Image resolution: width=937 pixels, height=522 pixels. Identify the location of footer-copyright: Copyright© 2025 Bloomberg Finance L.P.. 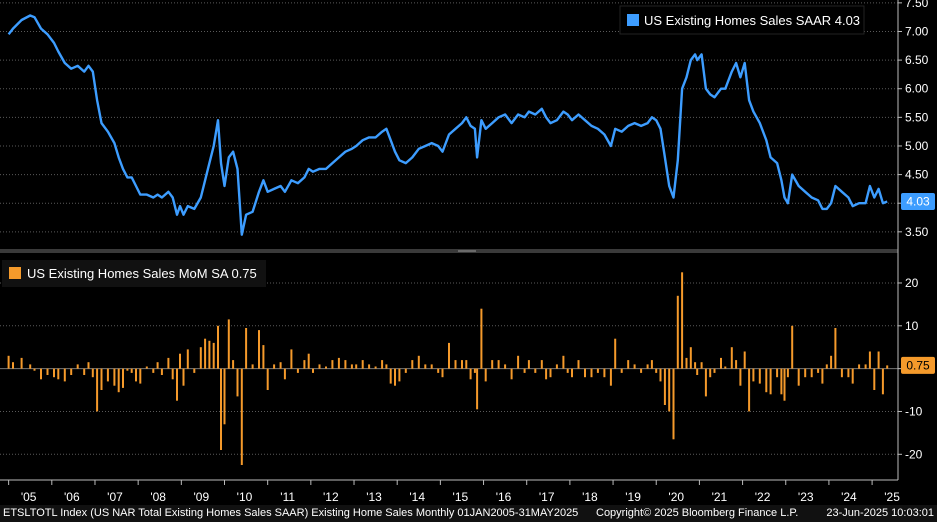
(697, 513).